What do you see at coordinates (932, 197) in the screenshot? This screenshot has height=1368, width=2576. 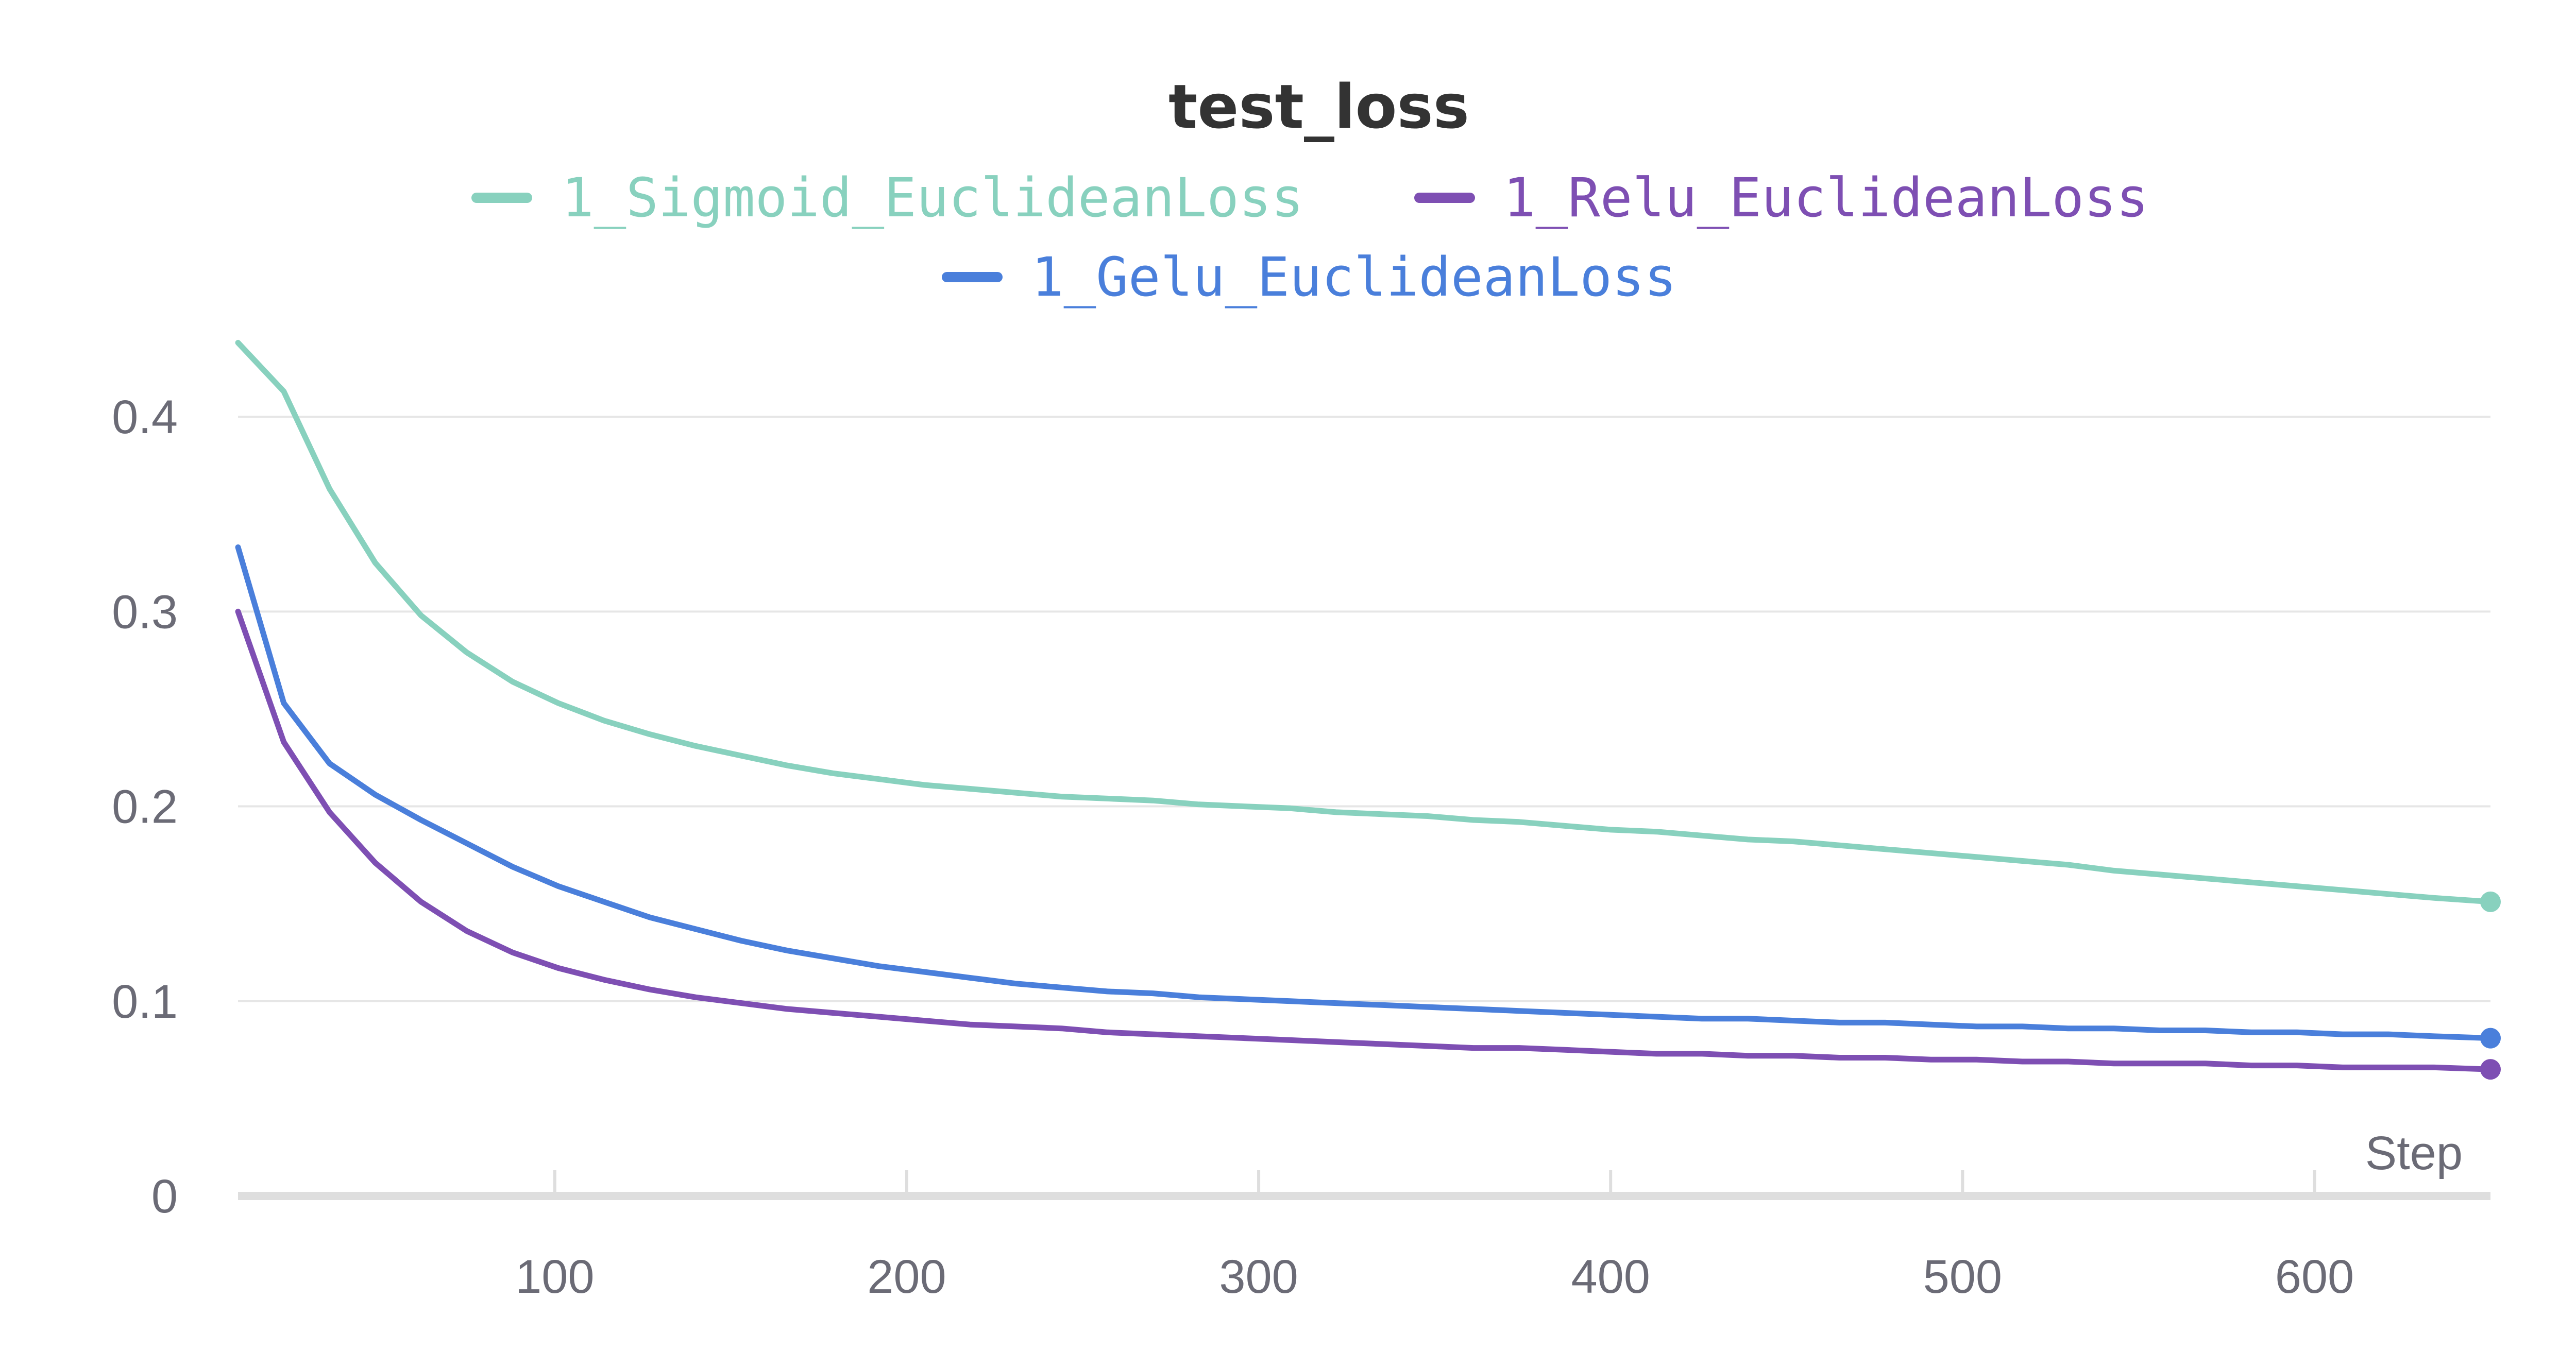 I see `legend-label: 1_Sigmoid_EuclideanLoss` at bounding box center [932, 197].